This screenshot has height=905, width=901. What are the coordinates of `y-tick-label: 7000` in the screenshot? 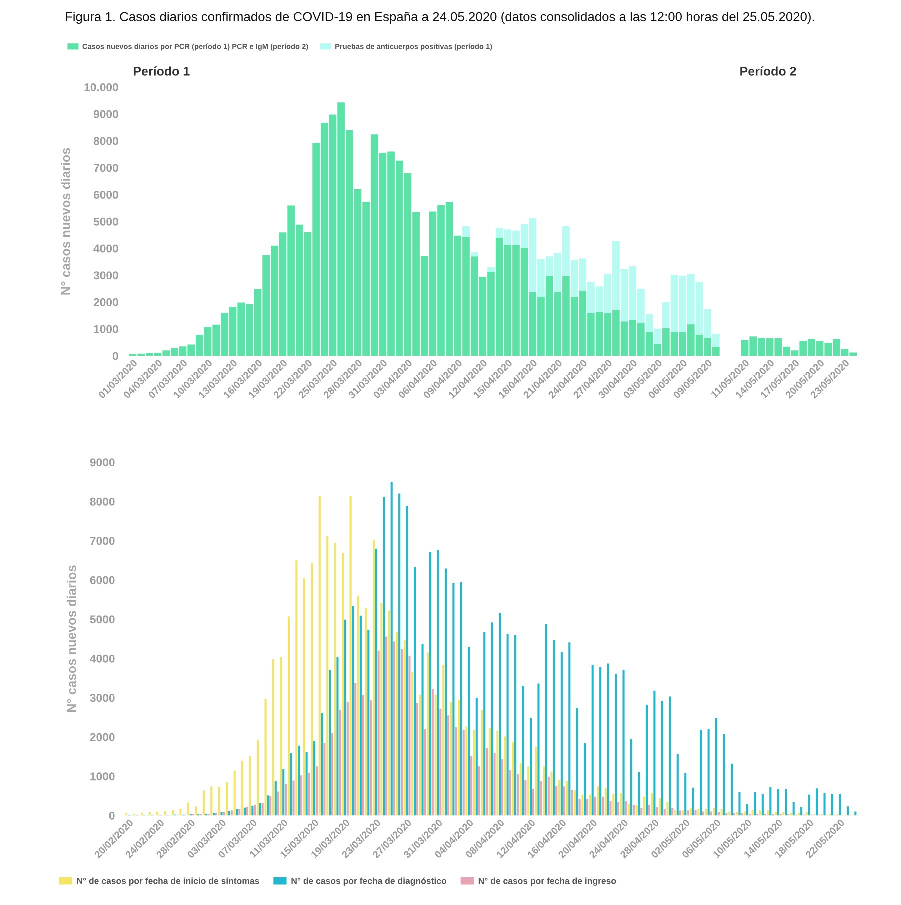 It's located at (102, 541).